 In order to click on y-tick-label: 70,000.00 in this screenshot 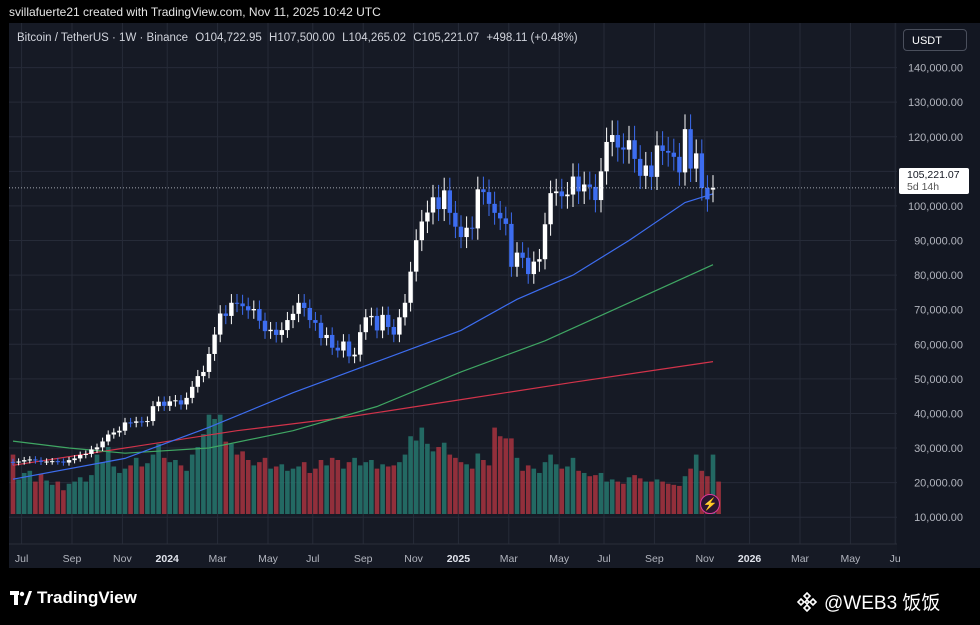, I will do `click(938, 311)`.